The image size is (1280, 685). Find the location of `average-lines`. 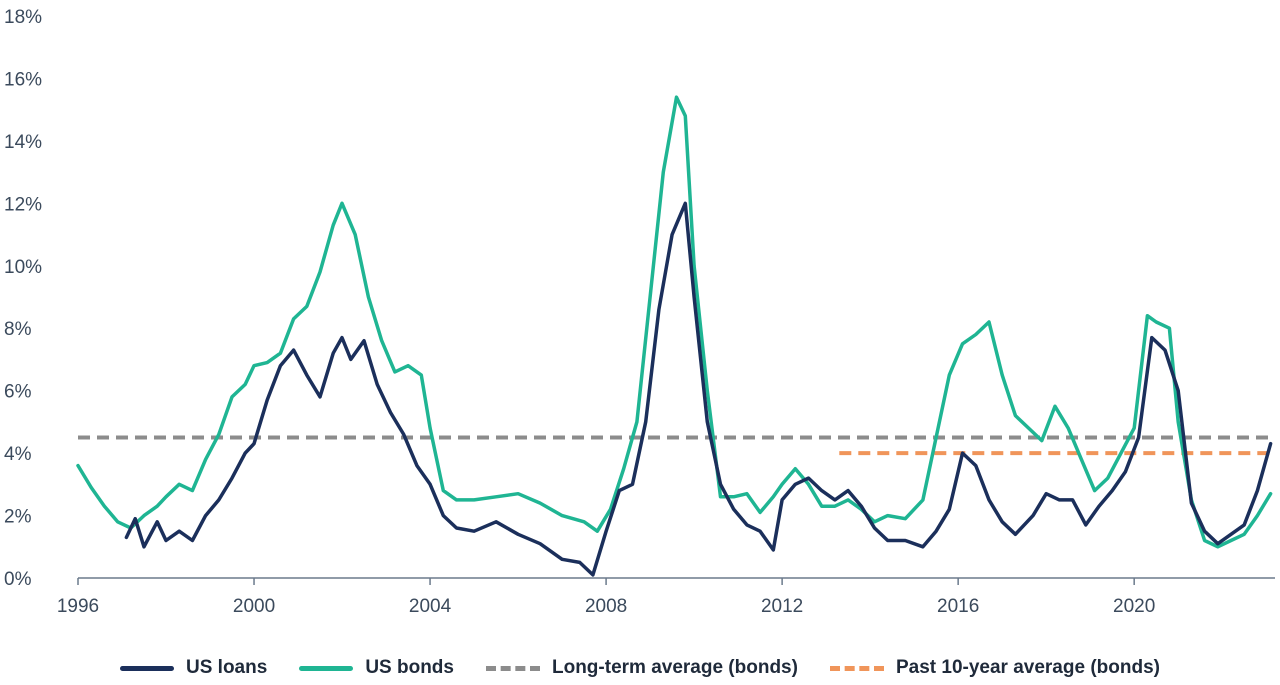

average-lines is located at coordinates (676, 445).